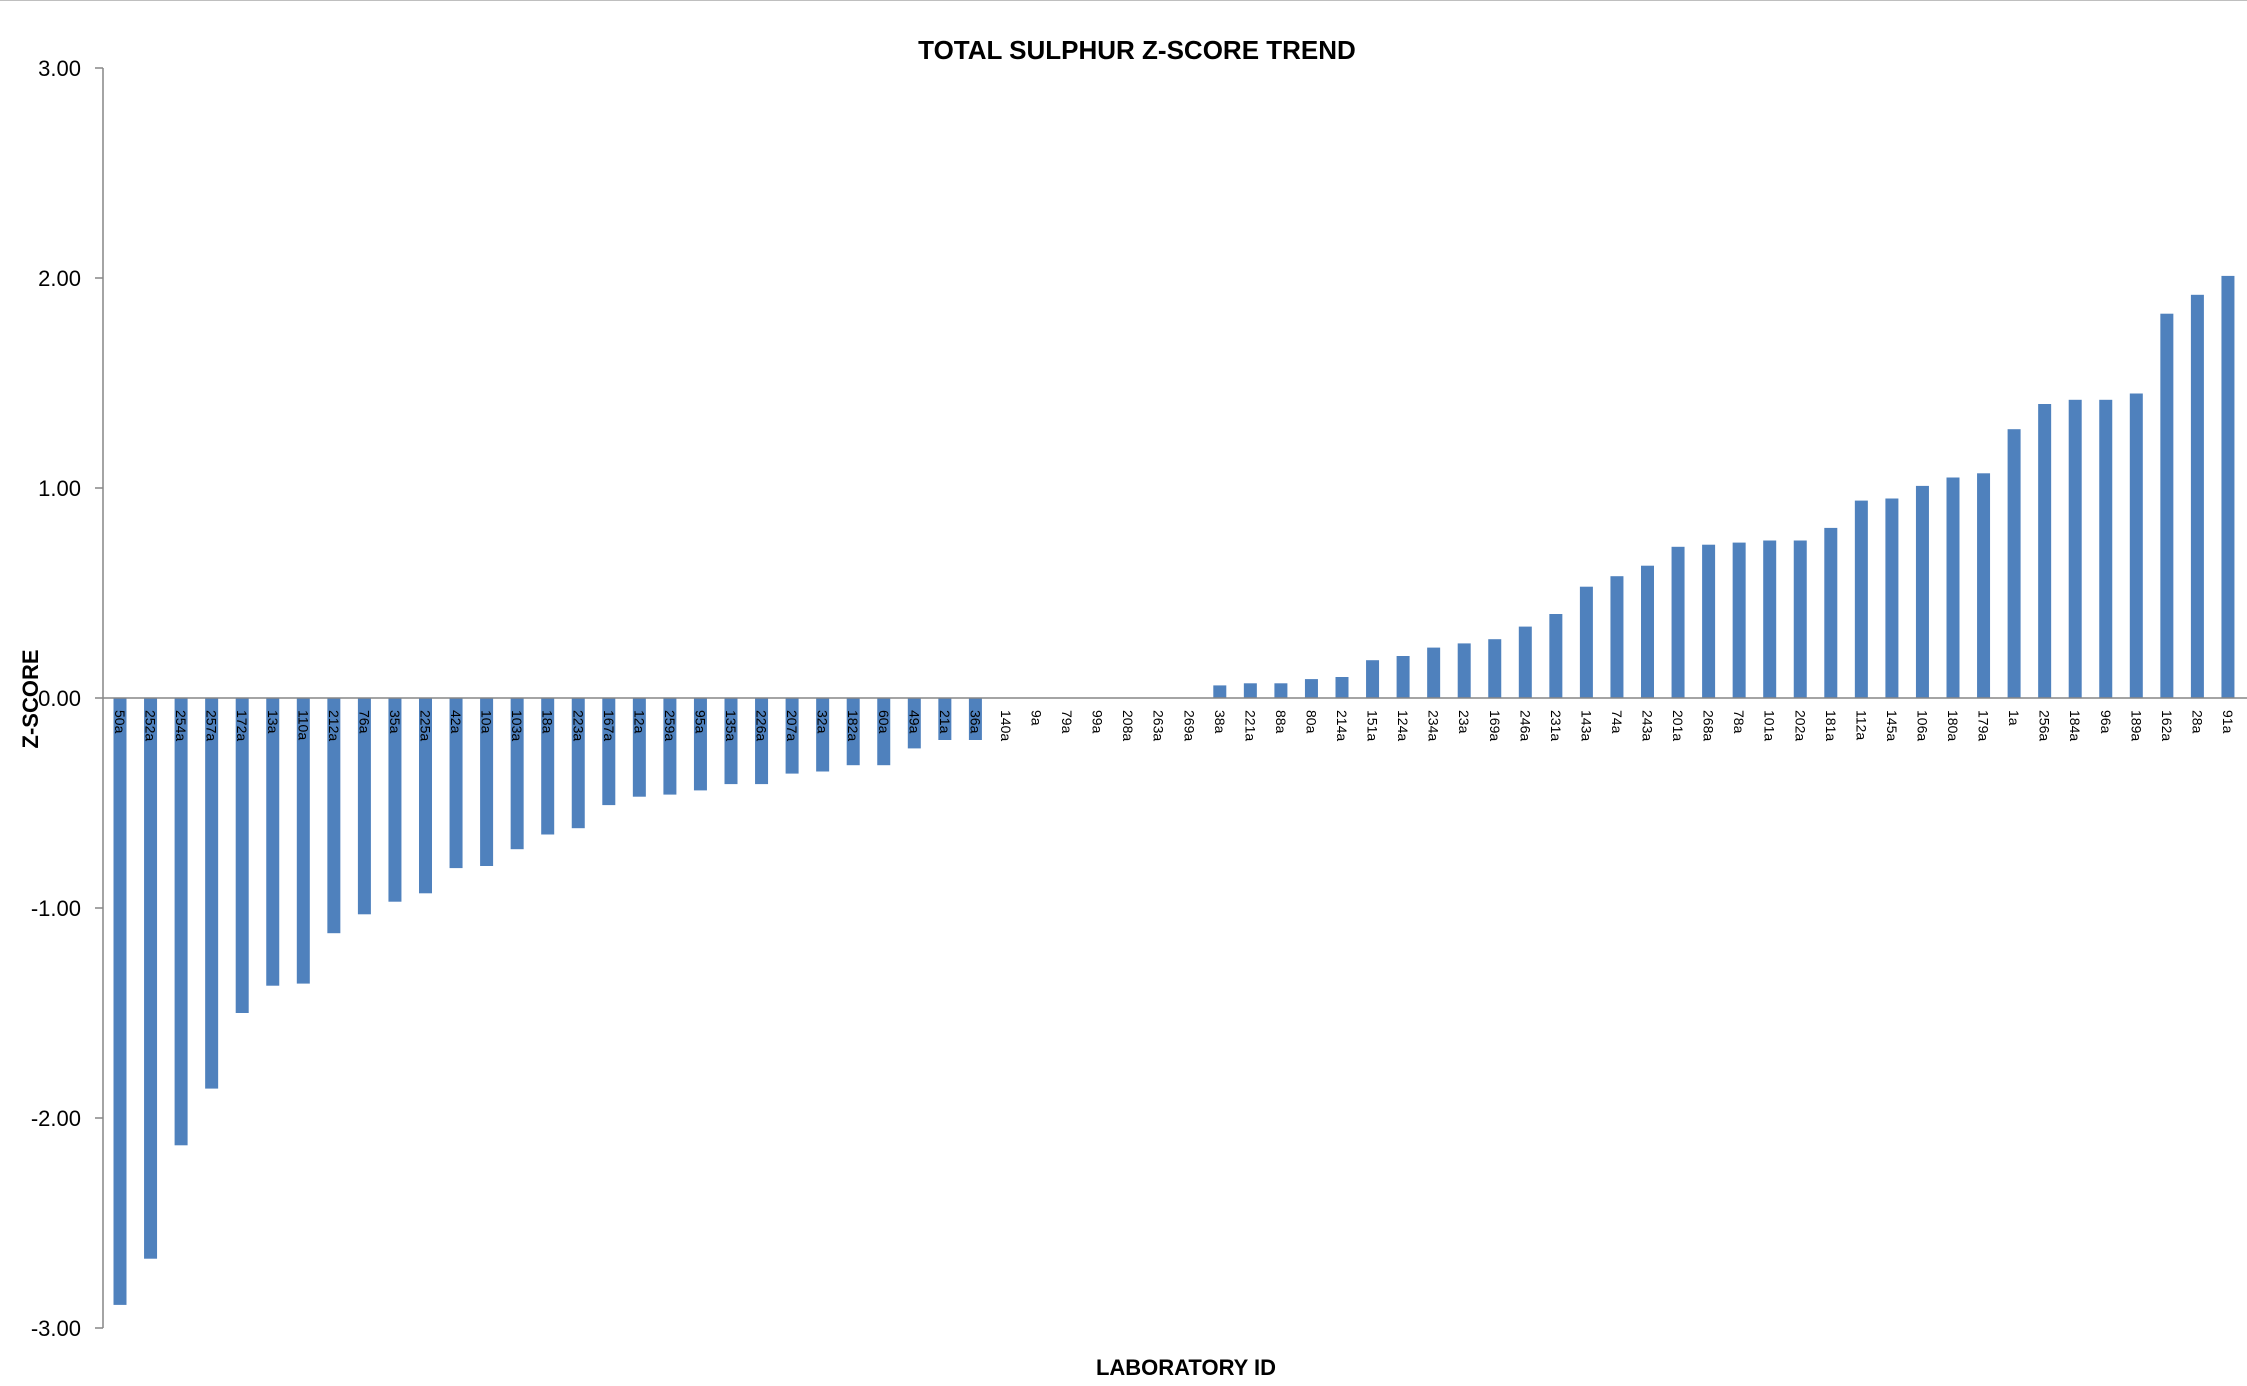  What do you see at coordinates (792, 725) in the screenshot?
I see `category-label: 207a` at bounding box center [792, 725].